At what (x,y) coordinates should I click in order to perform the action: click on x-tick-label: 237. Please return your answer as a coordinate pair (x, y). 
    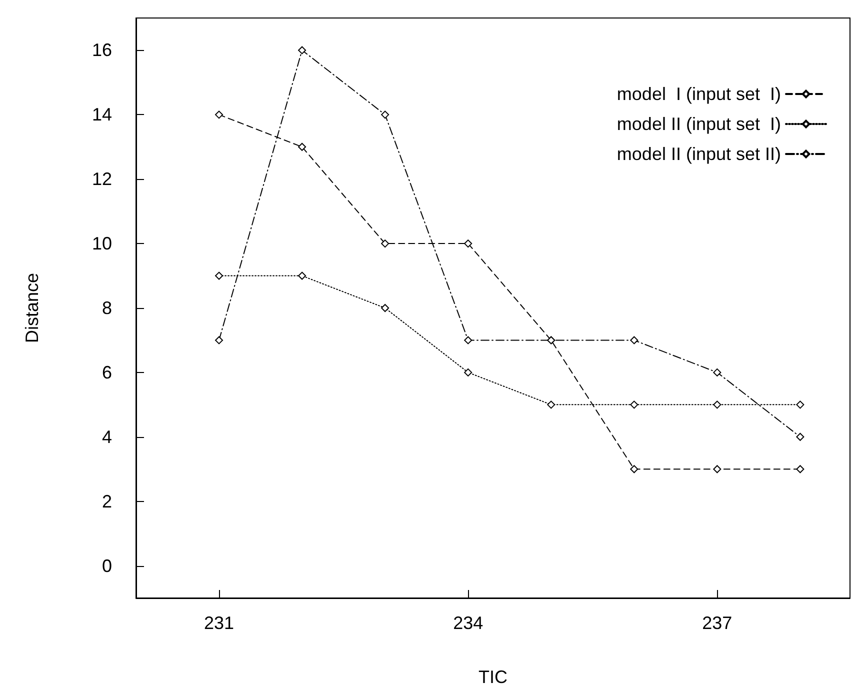
    Looking at the image, I should click on (717, 623).